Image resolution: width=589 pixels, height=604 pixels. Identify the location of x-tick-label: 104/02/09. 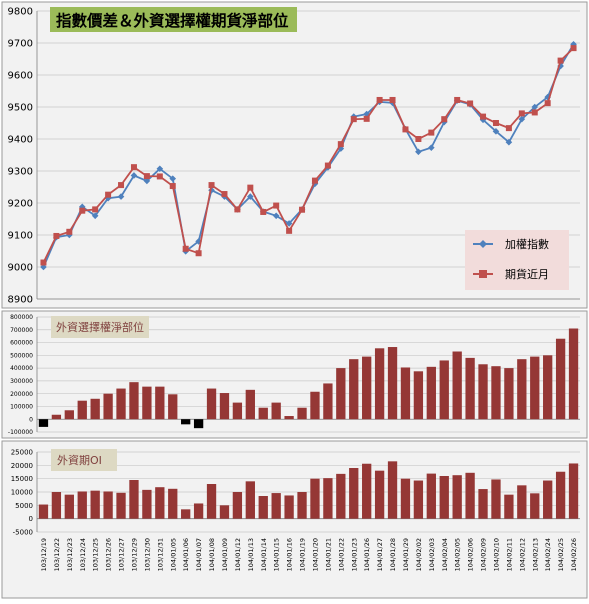
(484, 554).